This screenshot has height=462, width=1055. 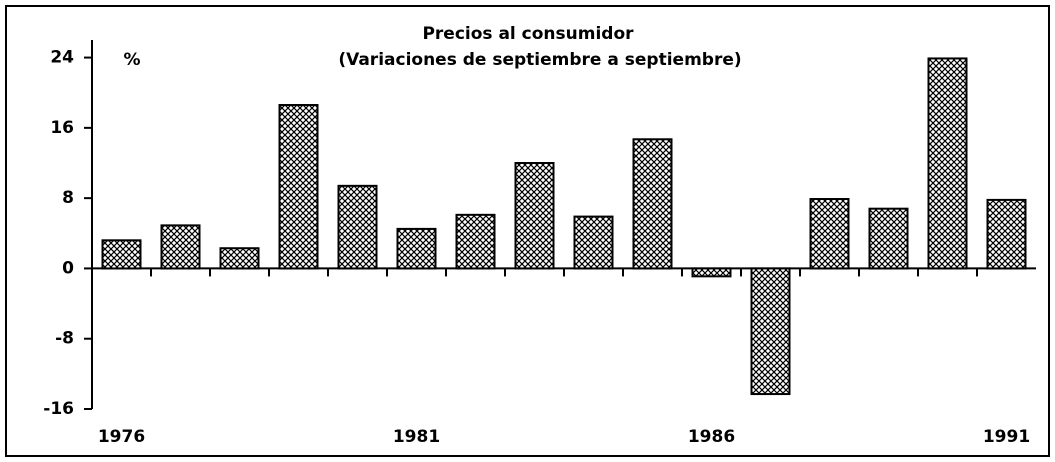 I want to click on chart-title: Precios al consumidor, so click(x=528, y=34).